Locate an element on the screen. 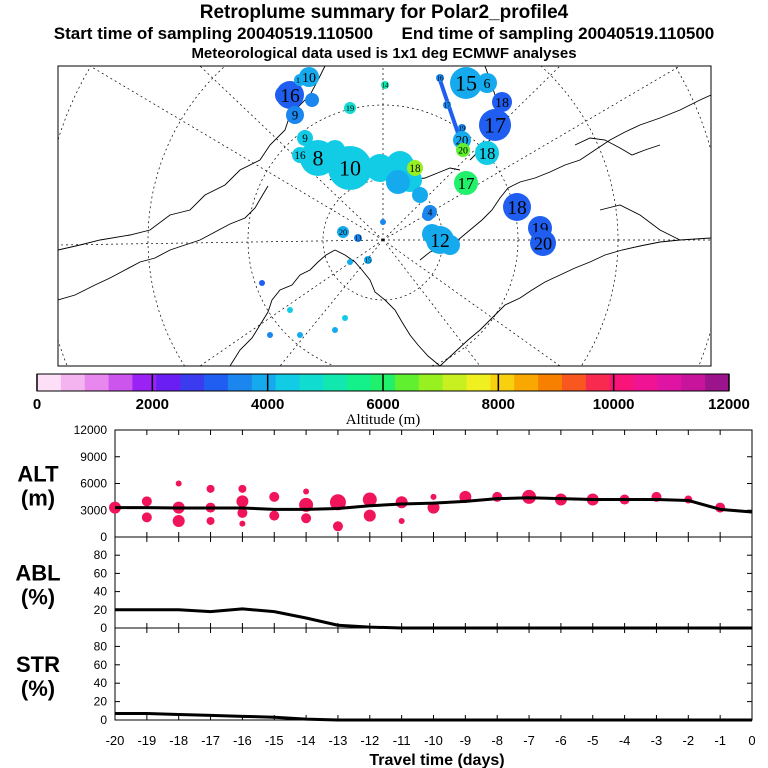 The image size is (768, 768). map-cluster: 20 is located at coordinates (463, 150).